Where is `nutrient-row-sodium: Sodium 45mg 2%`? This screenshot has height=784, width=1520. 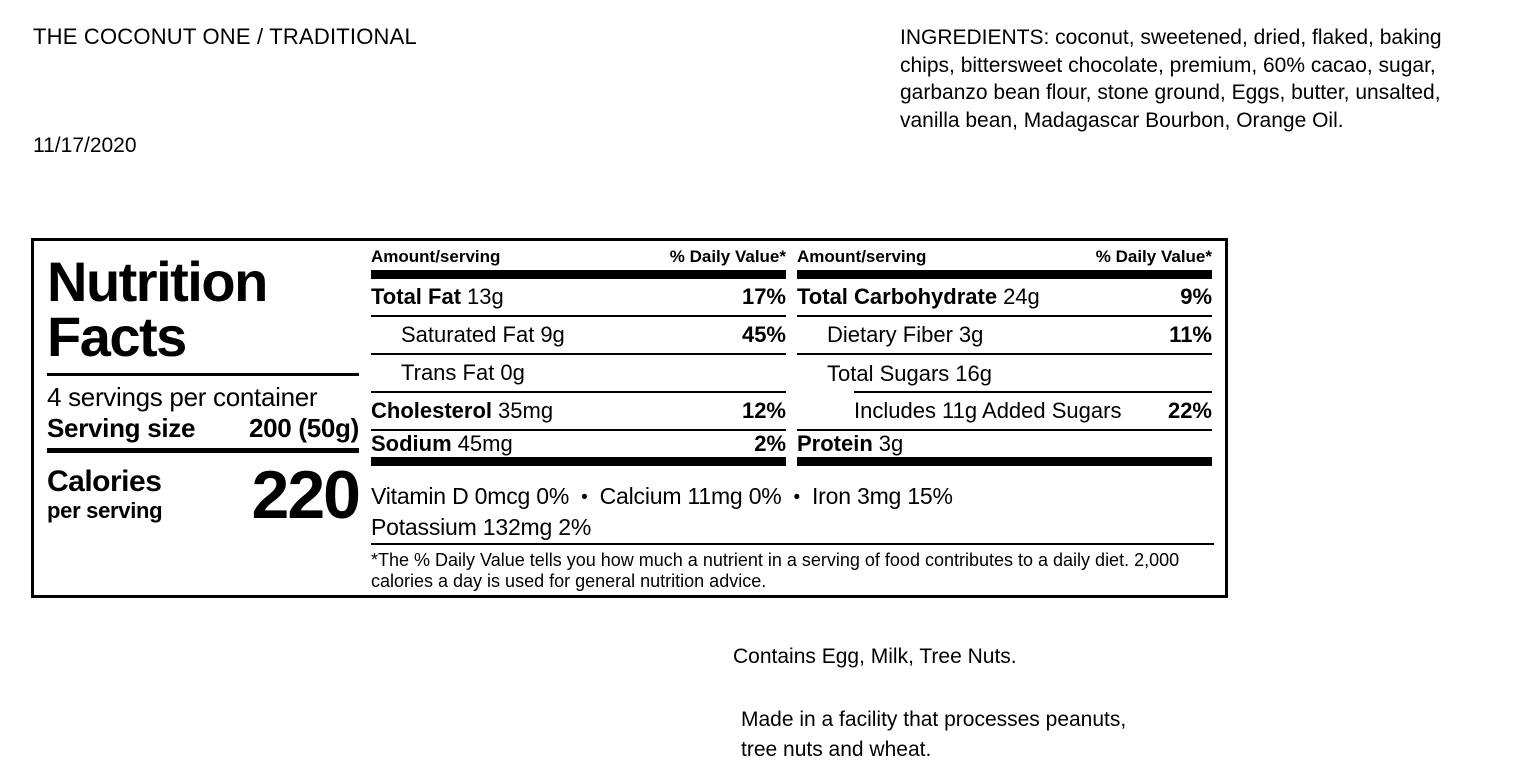 nutrient-row-sodium: Sodium 45mg 2% is located at coordinates (578, 443).